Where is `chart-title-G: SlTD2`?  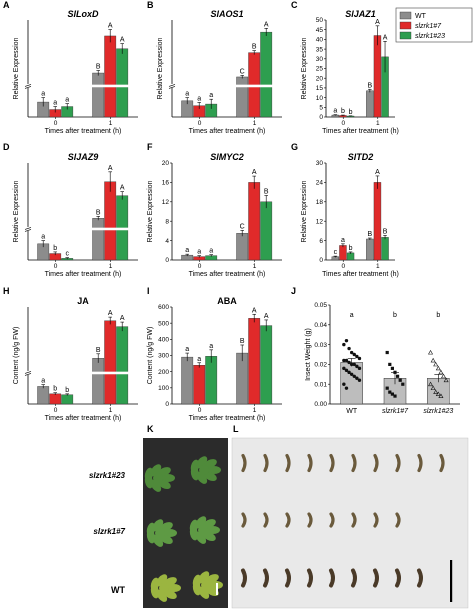
chart-title-G: SlTD2 is located at coordinates (361, 157).